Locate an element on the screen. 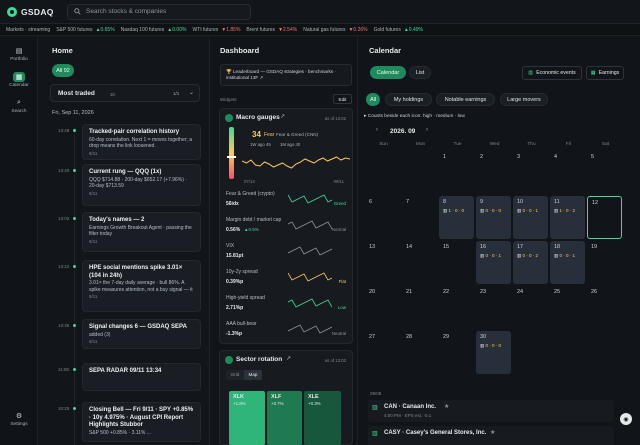  earnings-button: ▦ Earnings is located at coordinates (605, 73).